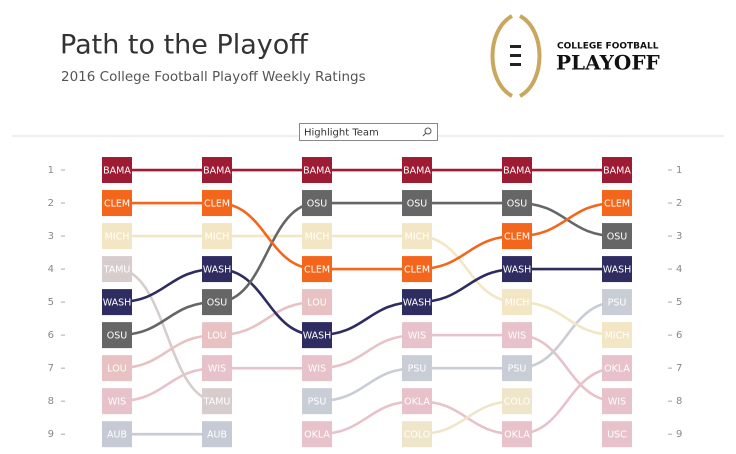  I want to click on search-icon, so click(428, 131).